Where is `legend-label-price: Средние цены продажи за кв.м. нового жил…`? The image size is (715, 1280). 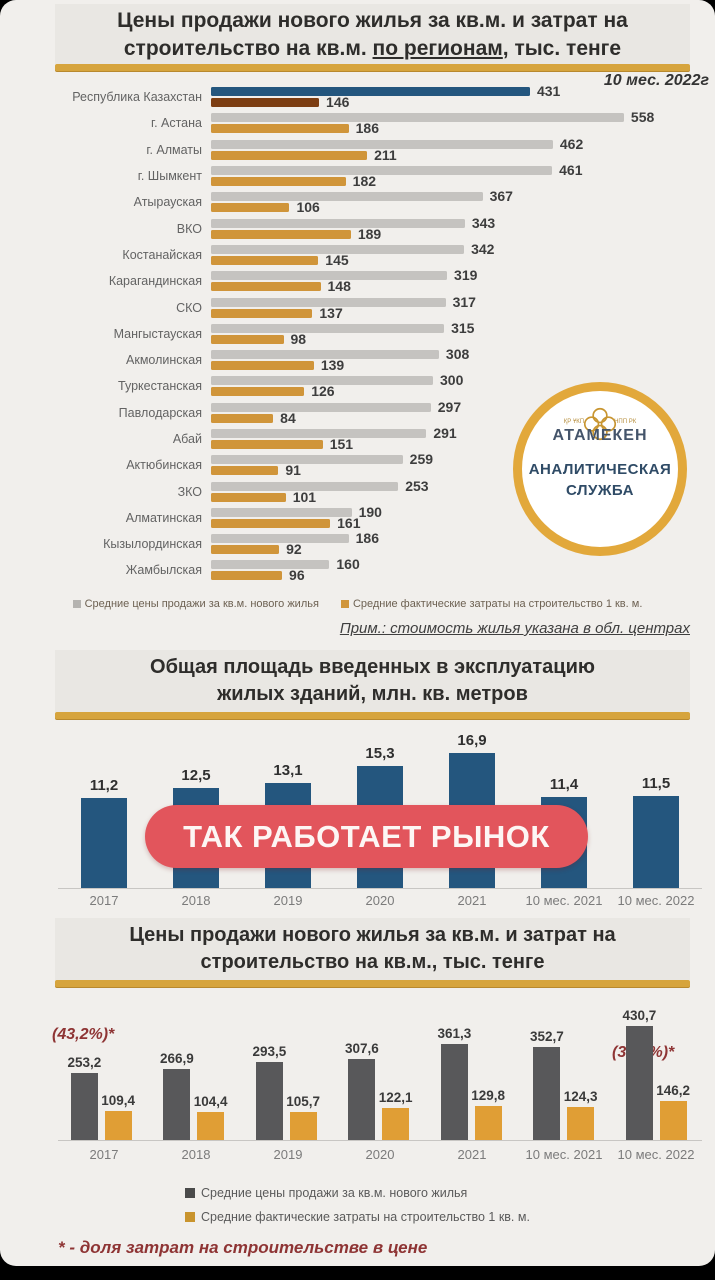
legend-label-price: Средние цены продажи за кв.м. нового жил… is located at coordinates (334, 1193).